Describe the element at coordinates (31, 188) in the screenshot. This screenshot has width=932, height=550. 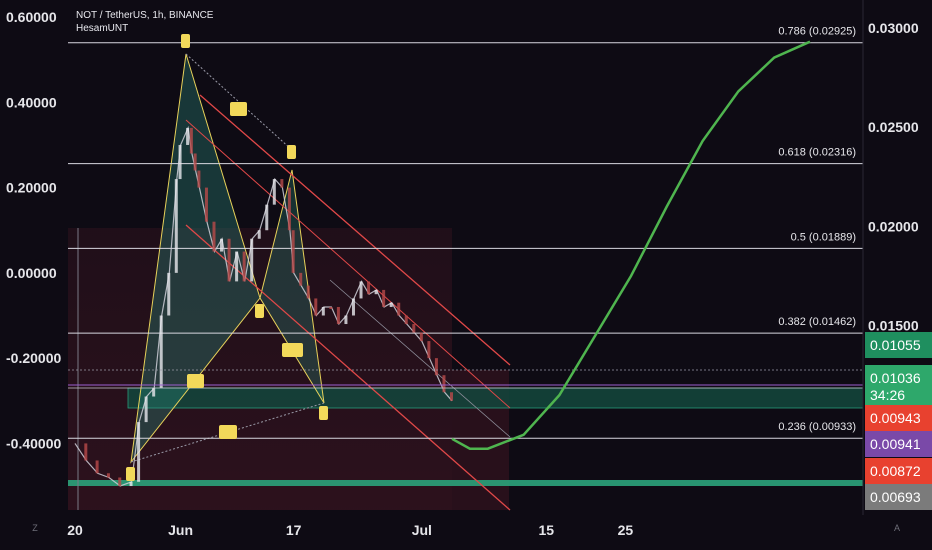
I see `left-tick-label: 0.20000` at that location.